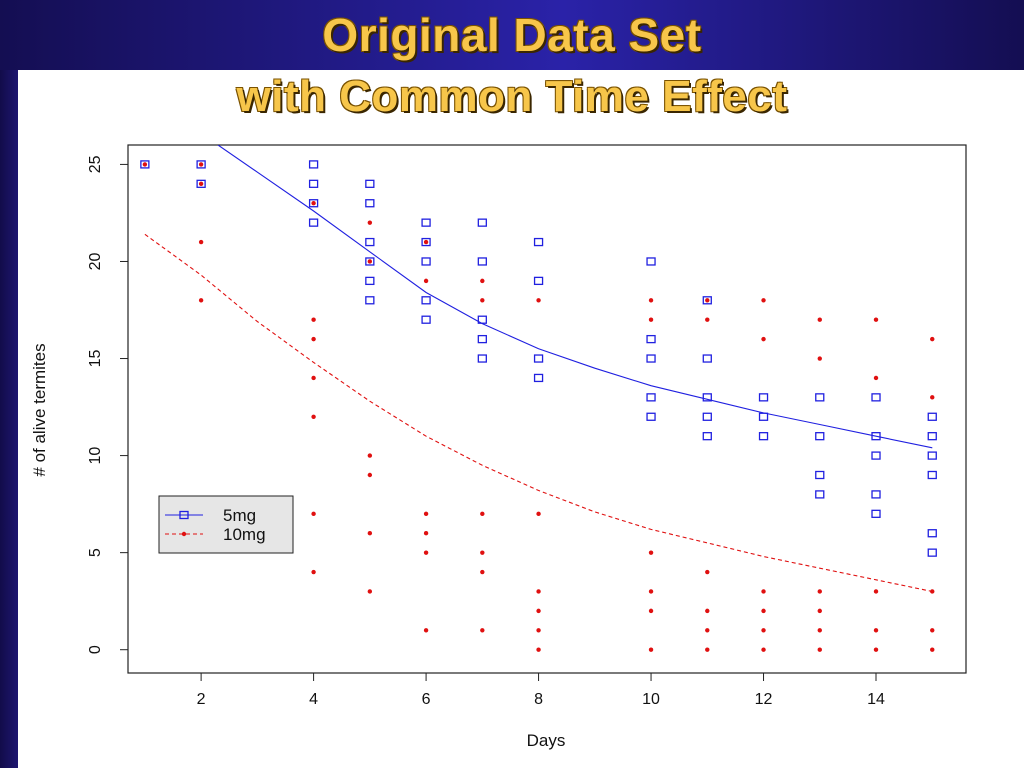 The height and width of the screenshot is (768, 1024). I want to click on x-tick-label: 10, so click(651, 699).